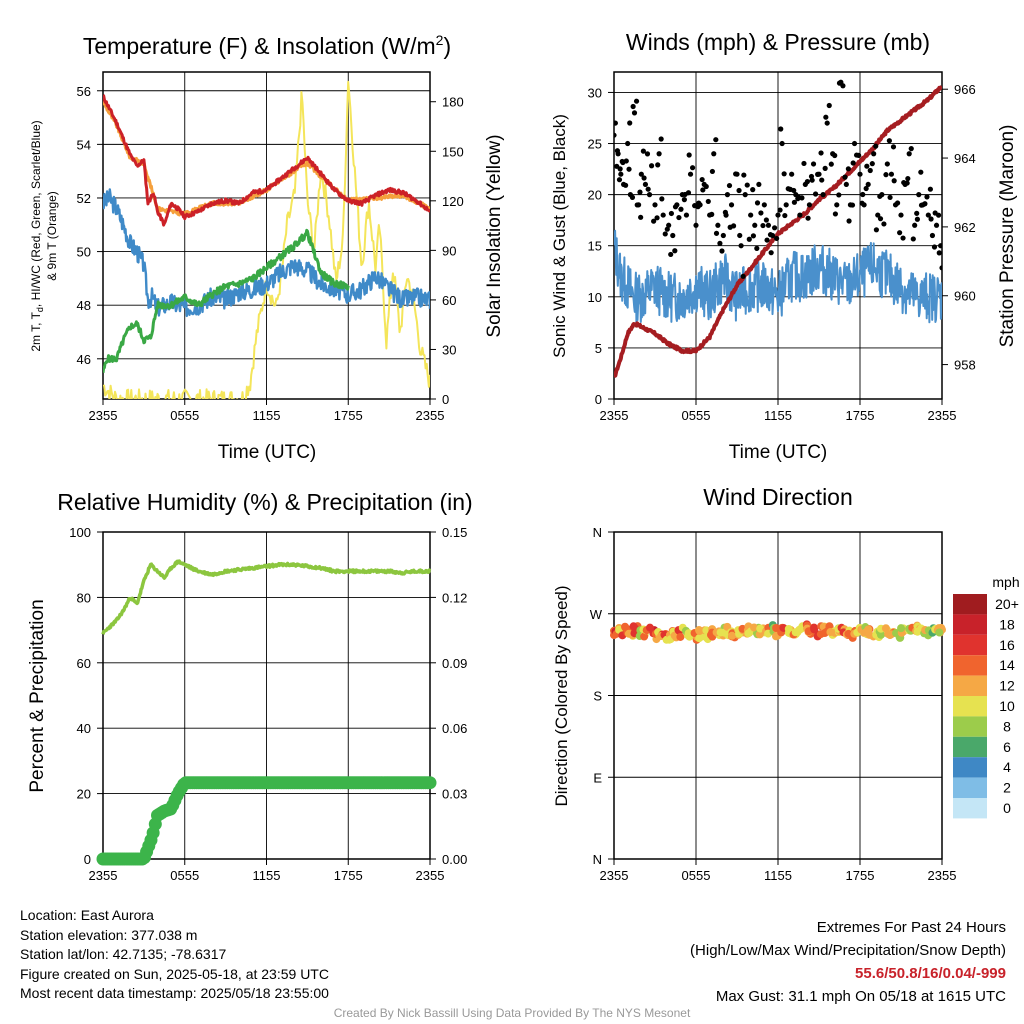  What do you see at coordinates (84, 198) in the screenshot?
I see `temp-y-tick-label: 52` at bounding box center [84, 198].